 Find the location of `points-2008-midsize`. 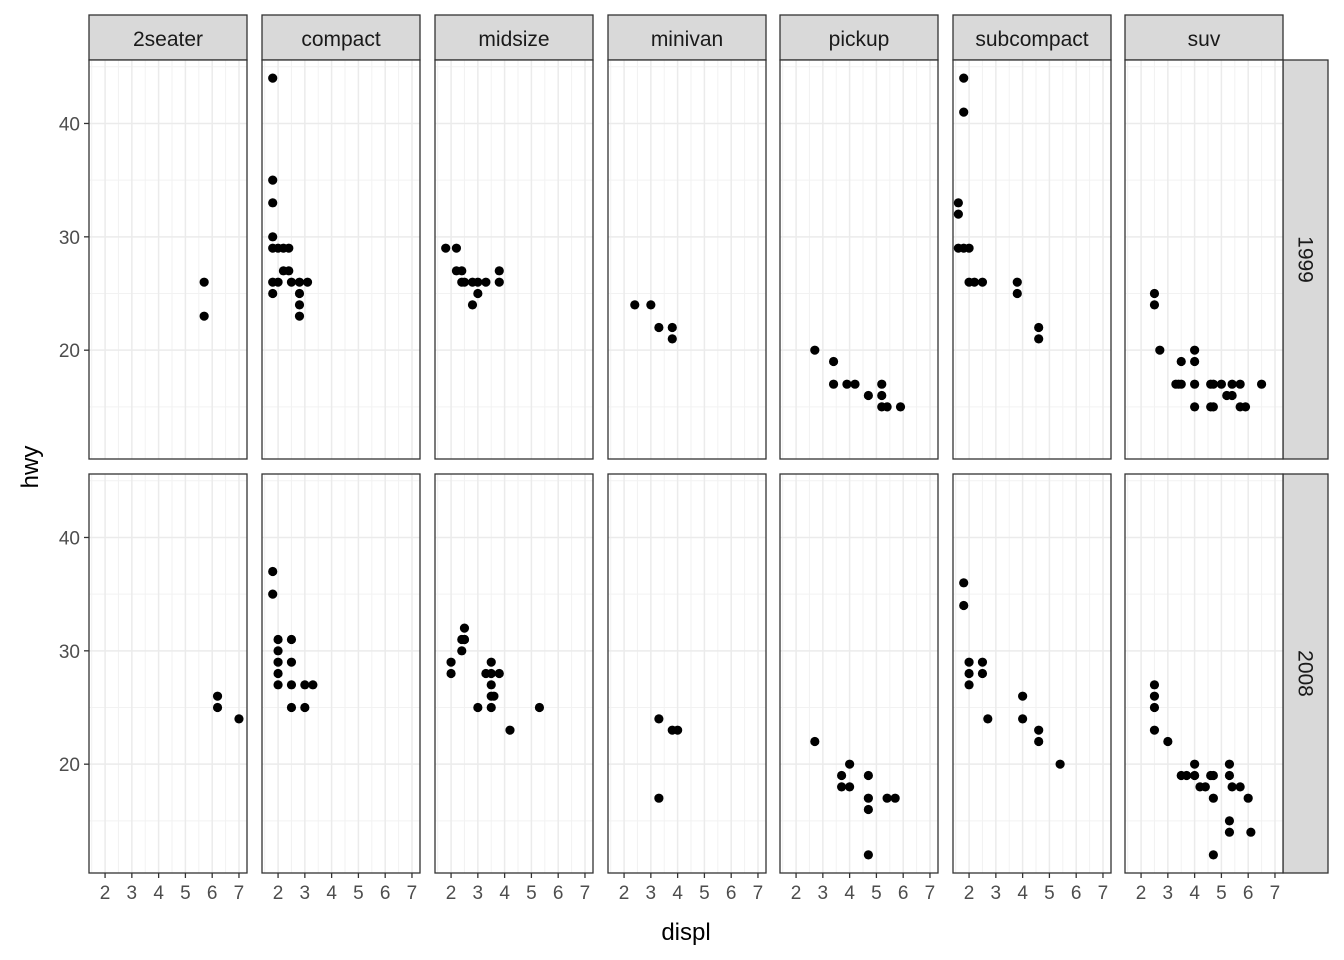

points-2008-midsize is located at coordinates (495, 679).